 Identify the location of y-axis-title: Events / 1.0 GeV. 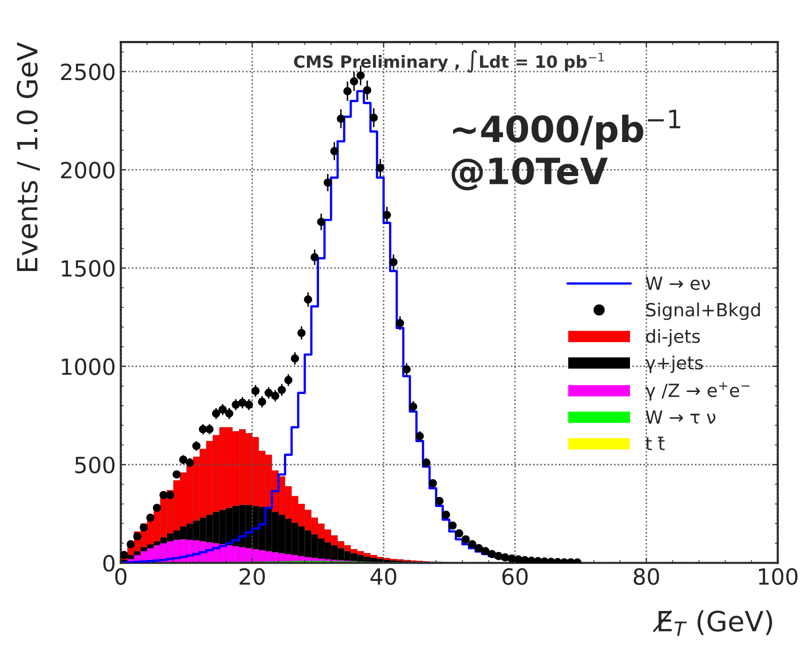
(28, 157).